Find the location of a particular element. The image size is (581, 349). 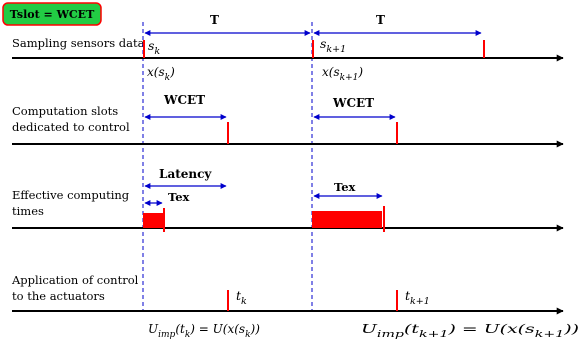

control-formula-k-close: )) is located at coordinates (255, 329).